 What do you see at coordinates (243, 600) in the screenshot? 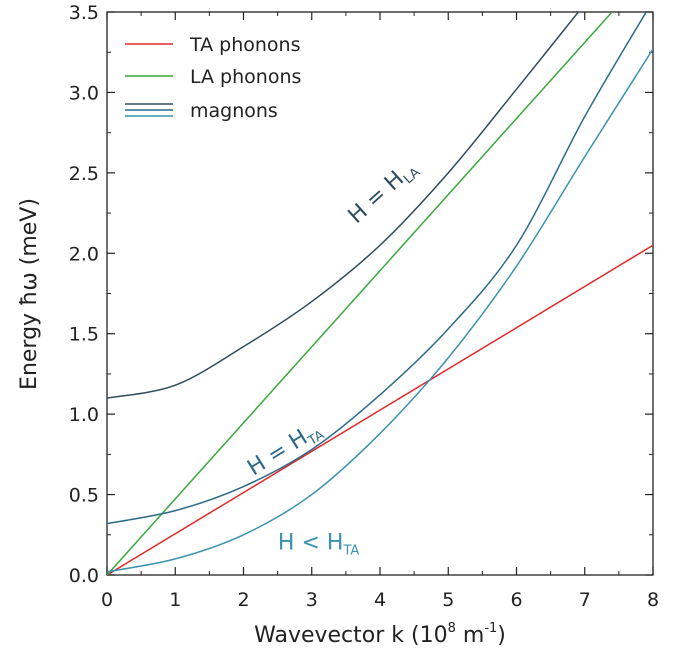
I see `x-tick-label: 2` at bounding box center [243, 600].